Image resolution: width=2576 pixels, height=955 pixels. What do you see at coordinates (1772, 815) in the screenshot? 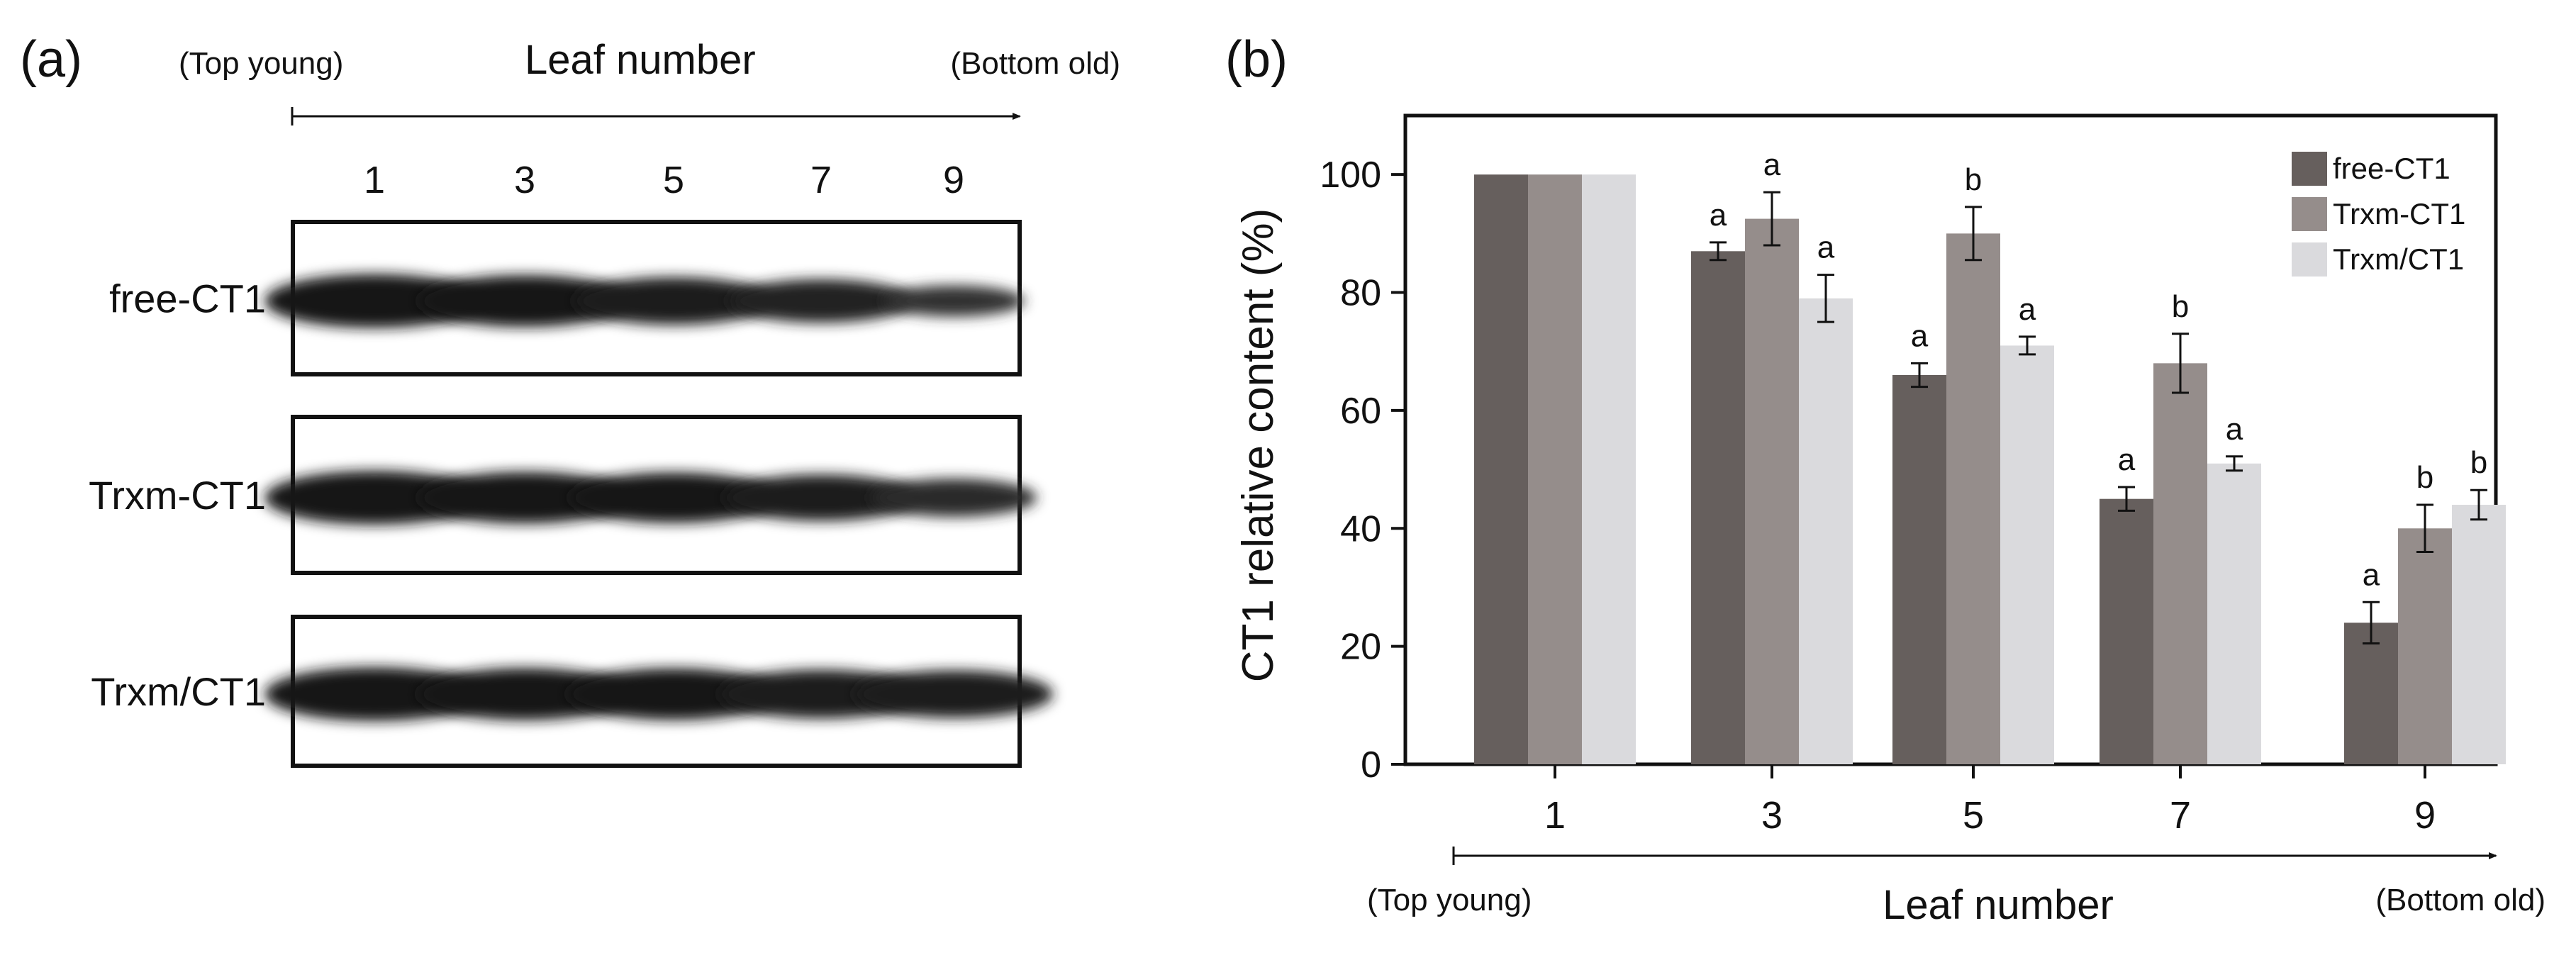
I see `x-tick-label: 3` at bounding box center [1772, 815].